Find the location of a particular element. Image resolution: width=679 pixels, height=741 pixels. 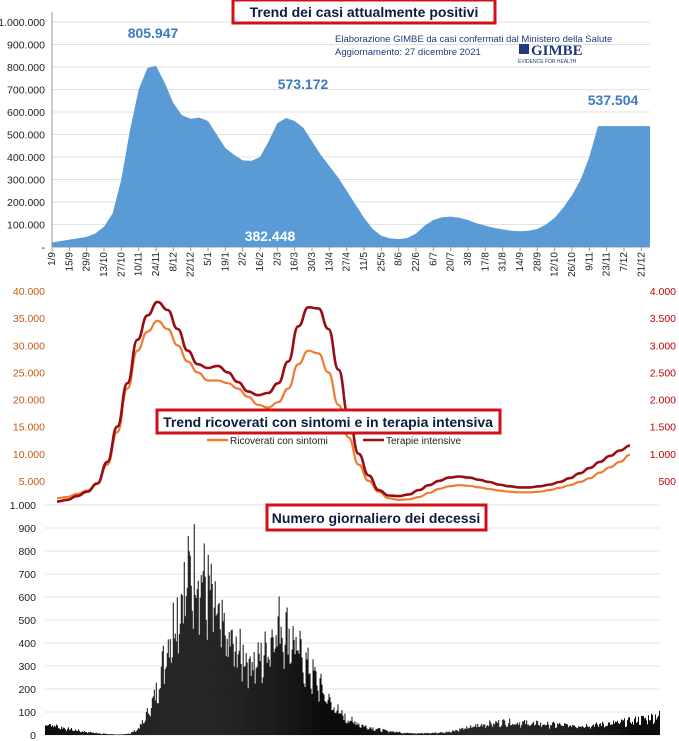

c1-y-tick-label: 200.000 is located at coordinates (26, 203).